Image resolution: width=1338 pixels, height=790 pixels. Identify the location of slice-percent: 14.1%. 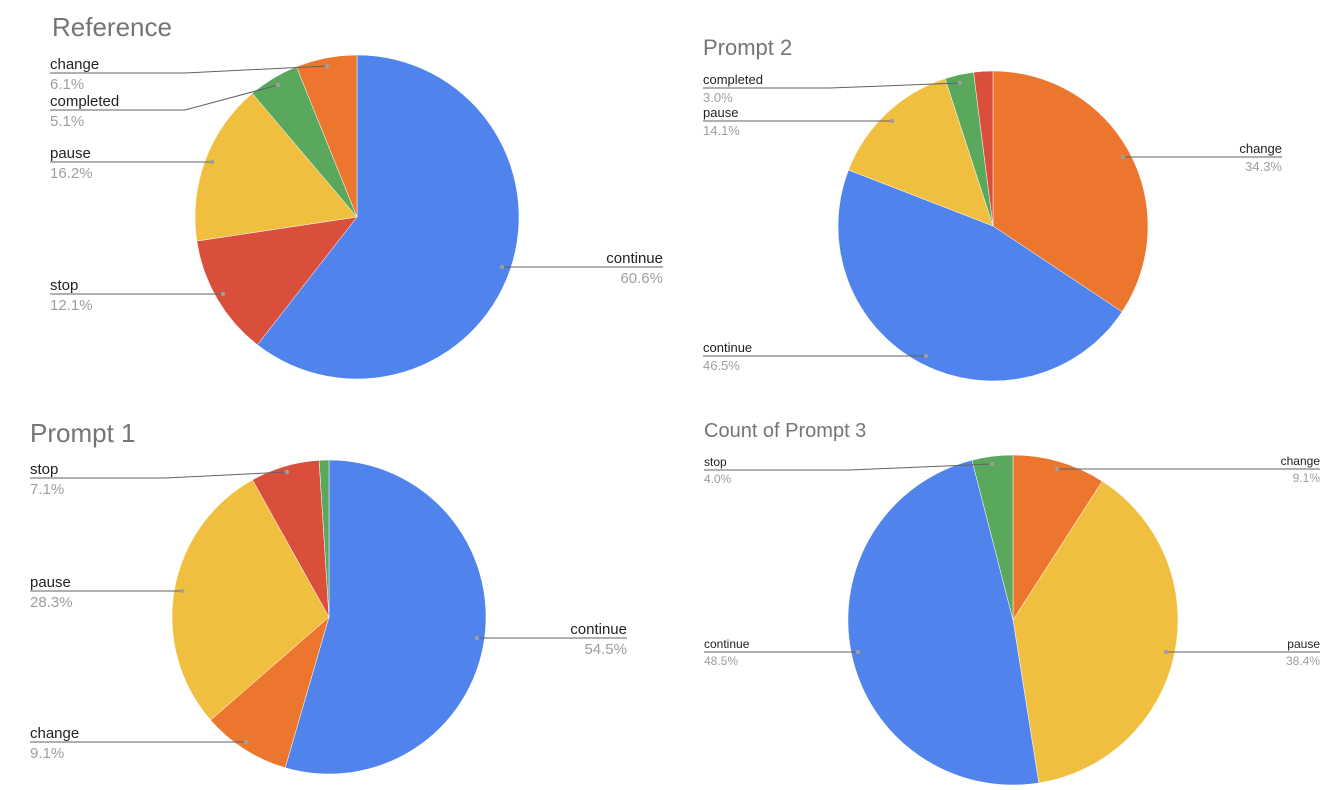
(721, 130).